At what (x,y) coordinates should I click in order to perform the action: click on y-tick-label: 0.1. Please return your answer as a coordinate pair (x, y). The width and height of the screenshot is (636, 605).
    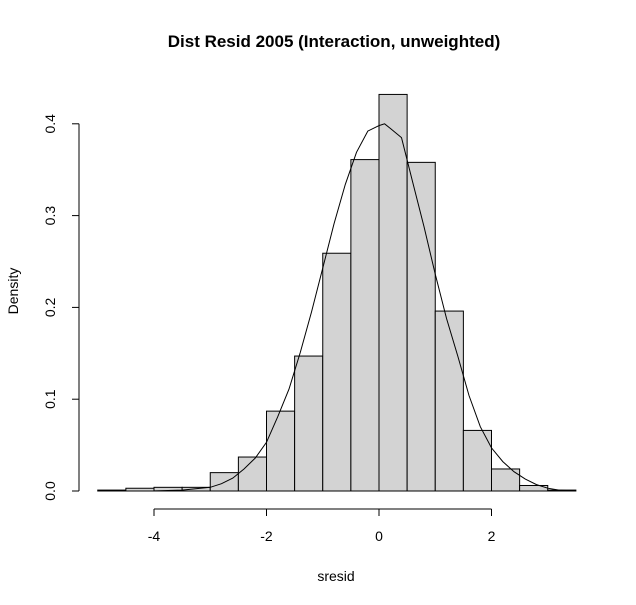
    Looking at the image, I should click on (50, 399).